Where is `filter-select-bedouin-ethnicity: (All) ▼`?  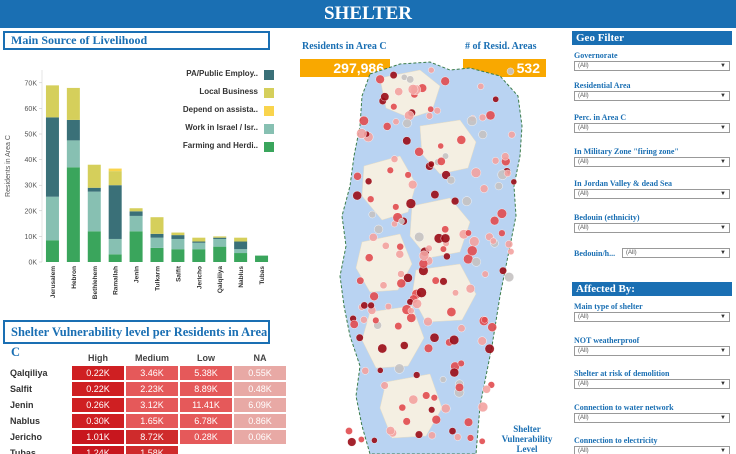 filter-select-bedouin-ethnicity: (All) ▼ is located at coordinates (652, 228).